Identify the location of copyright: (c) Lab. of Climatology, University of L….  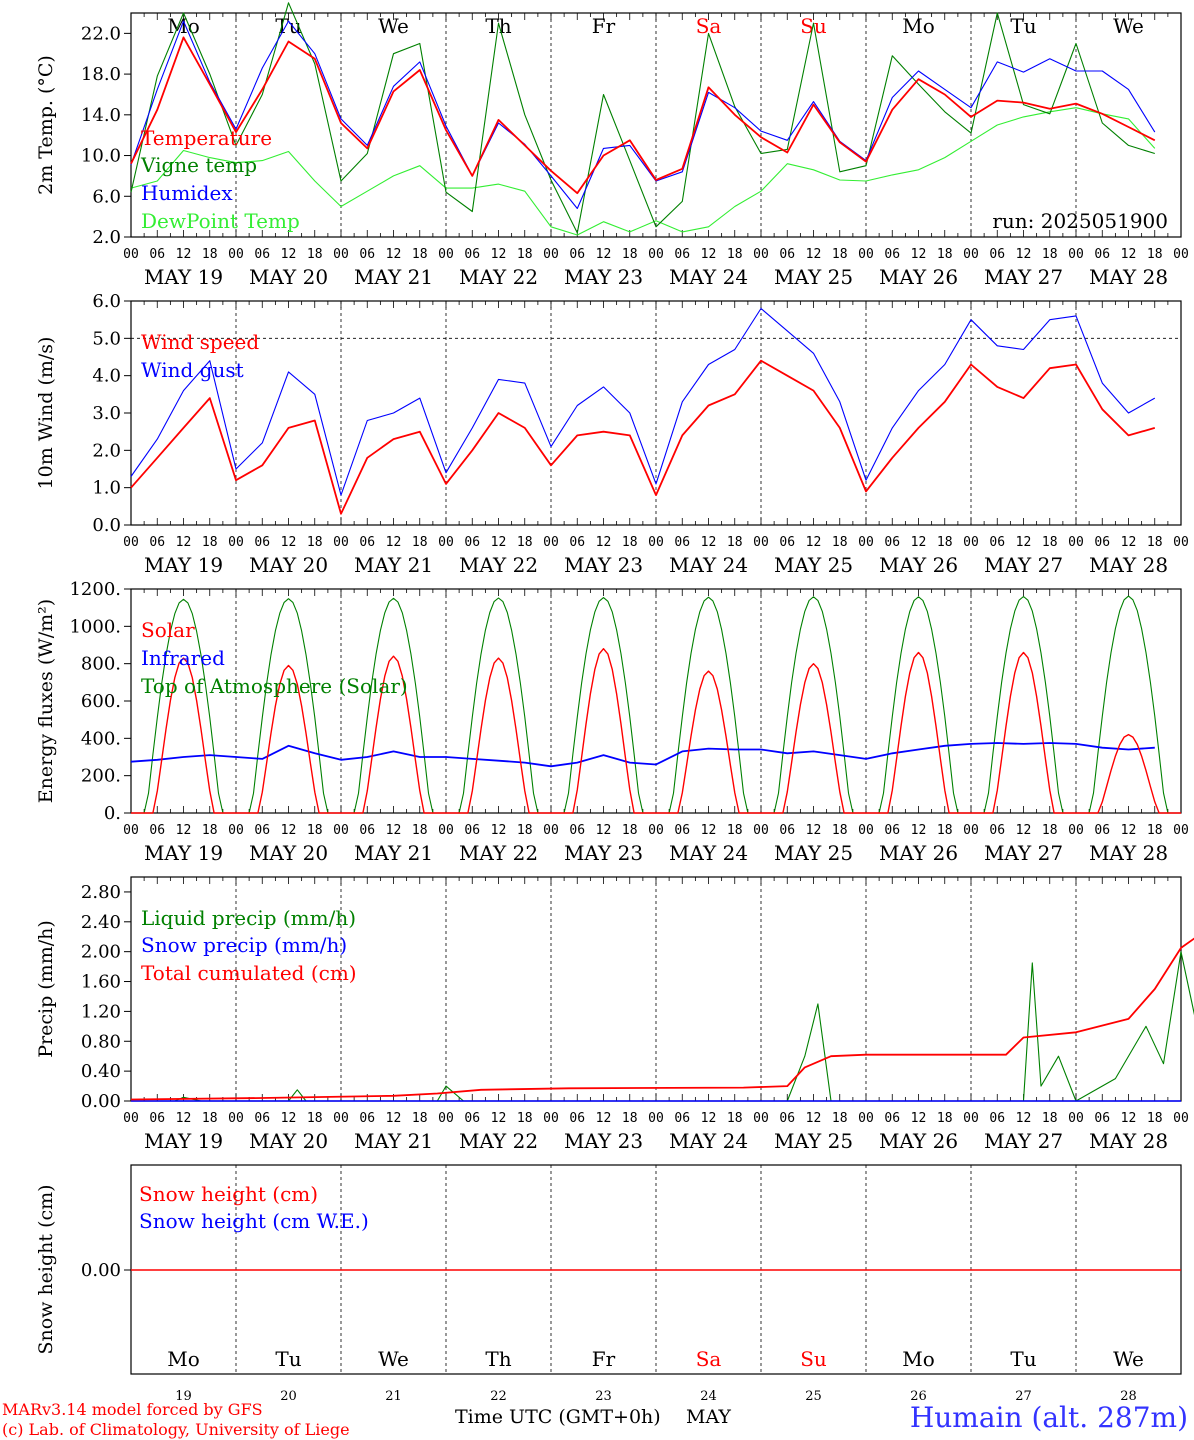
(176, 1429).